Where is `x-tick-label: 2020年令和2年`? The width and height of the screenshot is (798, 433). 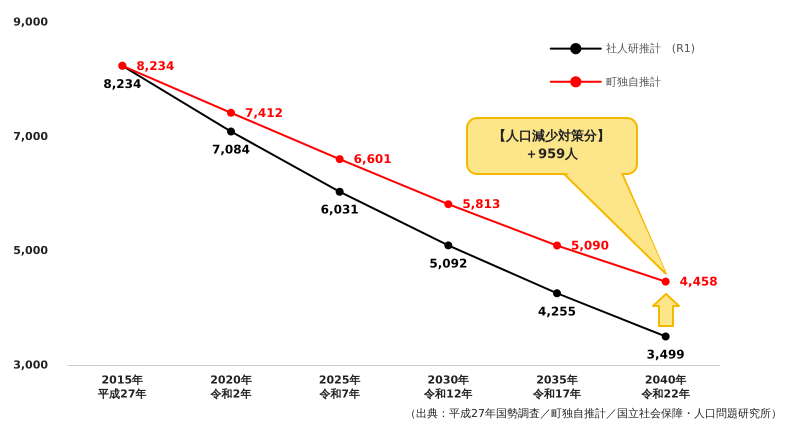
x-tick-label: 2020年令和2年 is located at coordinates (231, 387).